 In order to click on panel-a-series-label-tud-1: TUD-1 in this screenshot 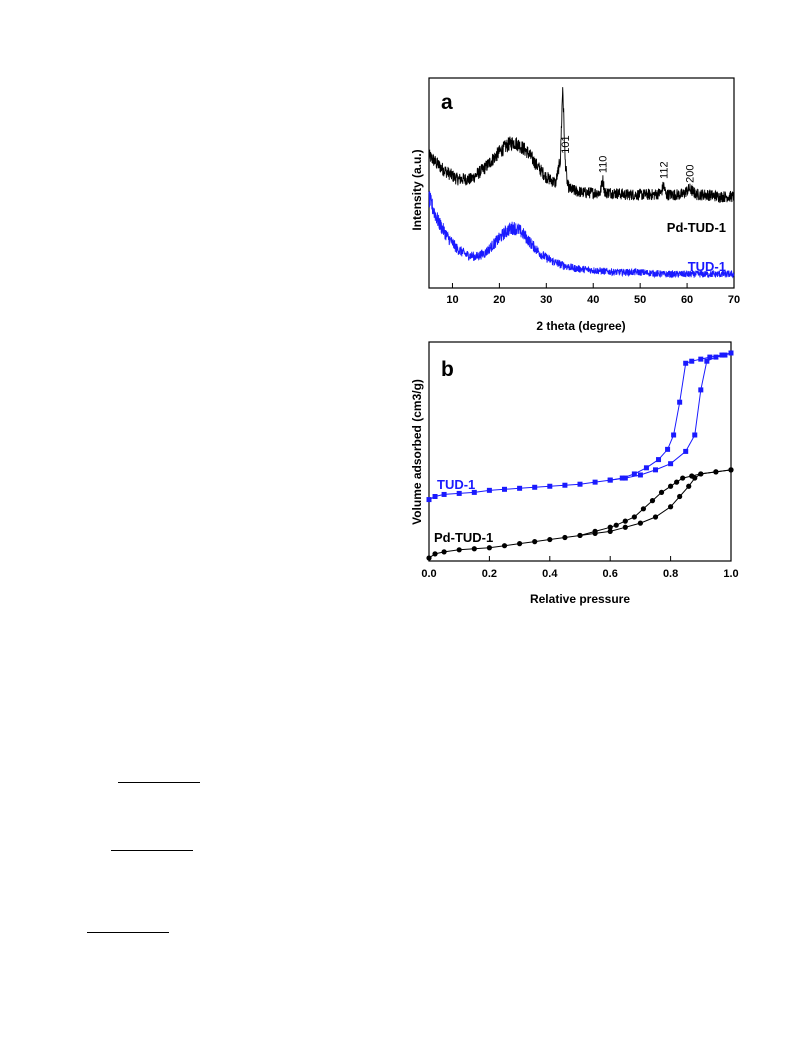, I will do `click(707, 266)`.